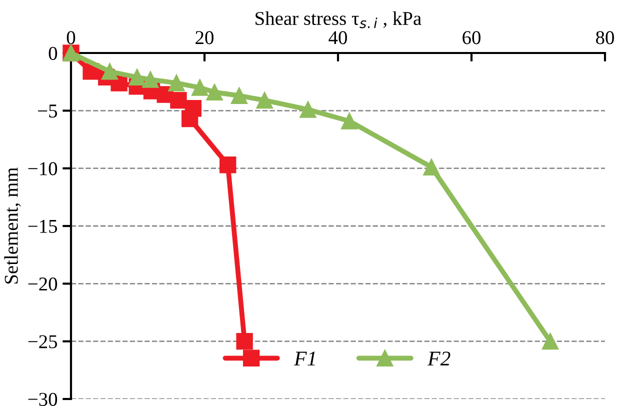 The width and height of the screenshot is (621, 406). Describe the element at coordinates (43, 341) in the screenshot. I see `y-tick-label: −25` at that location.